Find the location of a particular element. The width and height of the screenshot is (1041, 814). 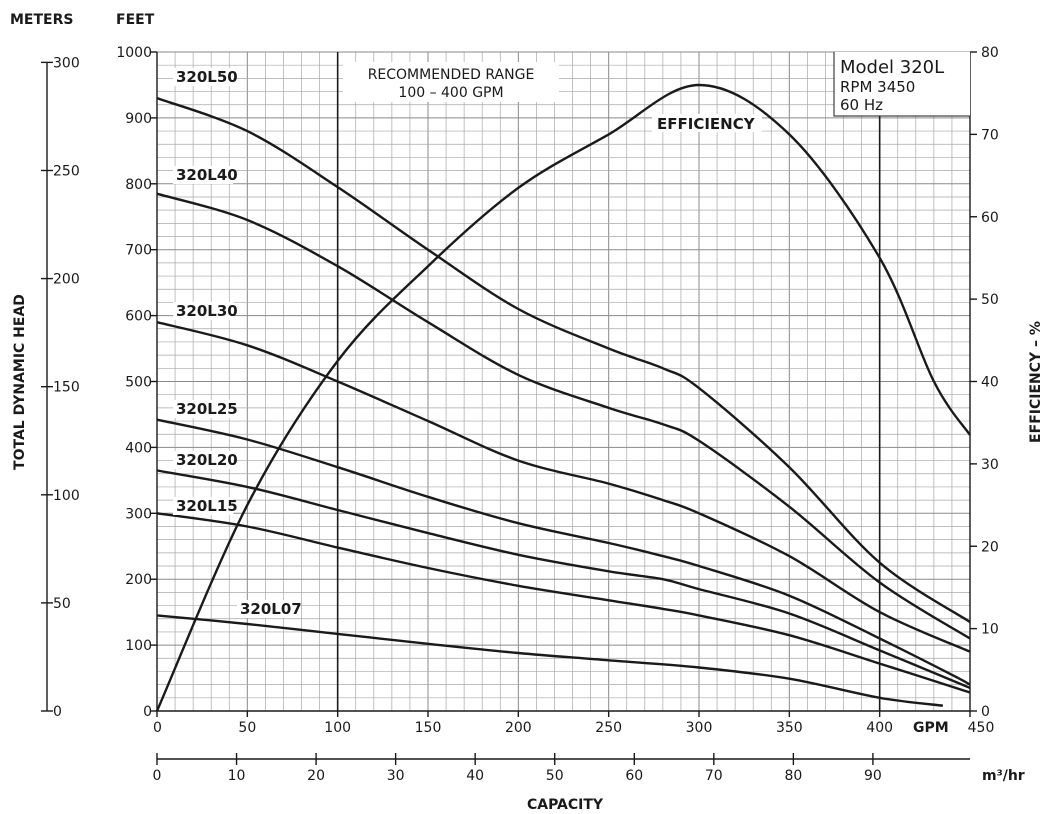

curve-label-320l50: 320L50 is located at coordinates (207, 77).